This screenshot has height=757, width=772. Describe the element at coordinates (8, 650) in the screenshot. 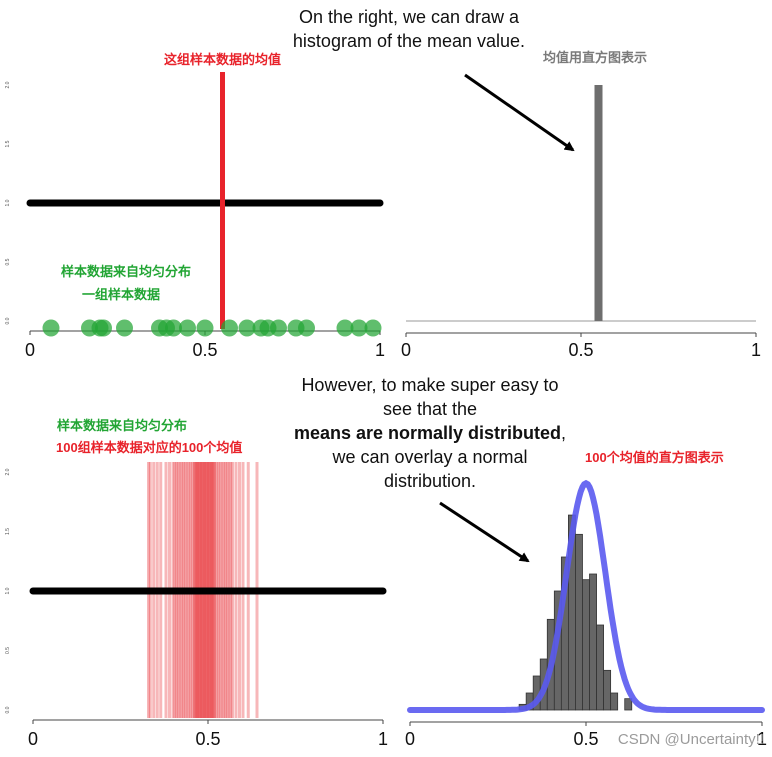

I see `bl-y-tick-label: 0.5` at that location.